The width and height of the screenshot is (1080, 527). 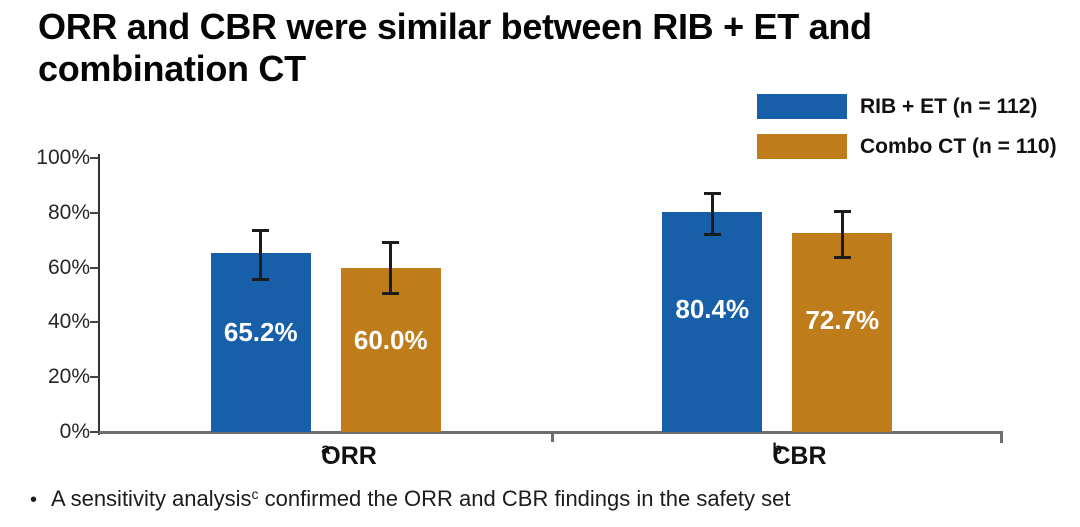 I want to click on error-bar-cap-top-cbr-rib-et, so click(x=712, y=193).